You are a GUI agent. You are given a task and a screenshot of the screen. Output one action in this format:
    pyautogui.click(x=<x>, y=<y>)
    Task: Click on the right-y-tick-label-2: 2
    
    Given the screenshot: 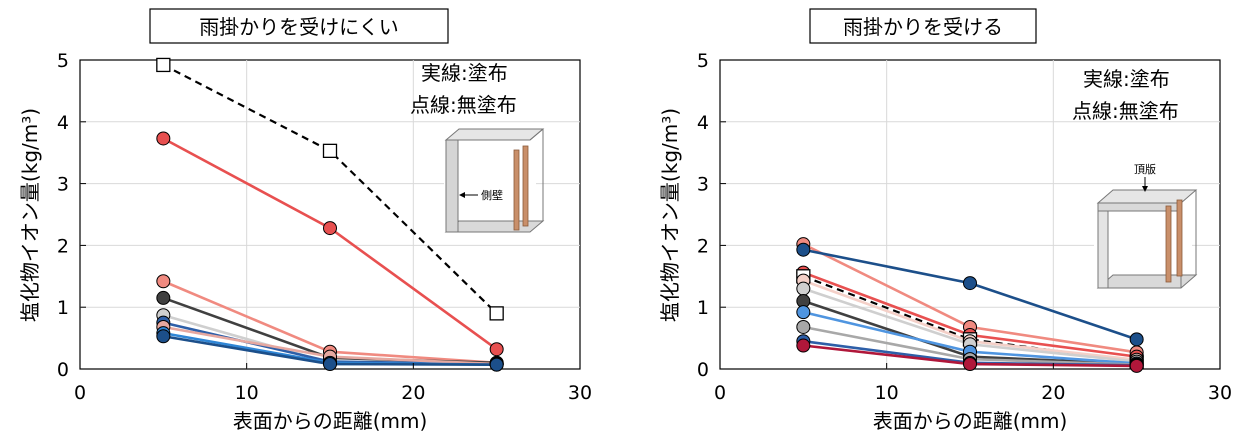 What is the action you would take?
    pyautogui.click(x=703, y=246)
    